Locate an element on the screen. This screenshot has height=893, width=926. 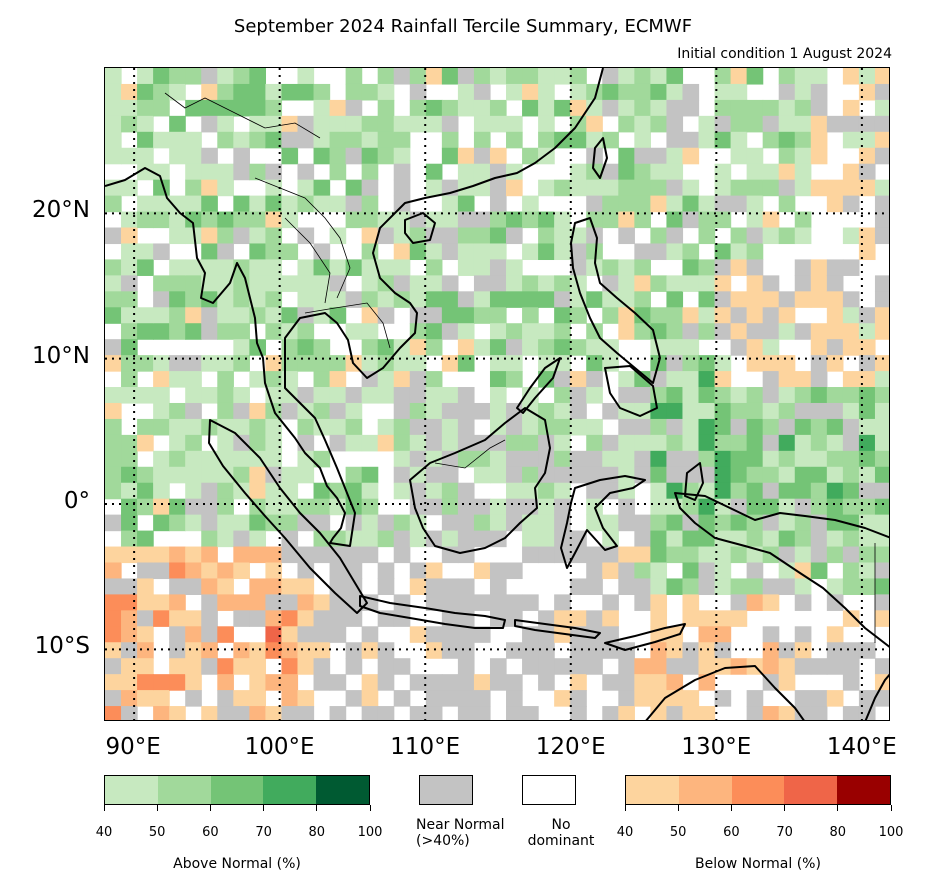
coastline-taiwan is located at coordinates (600, 158).